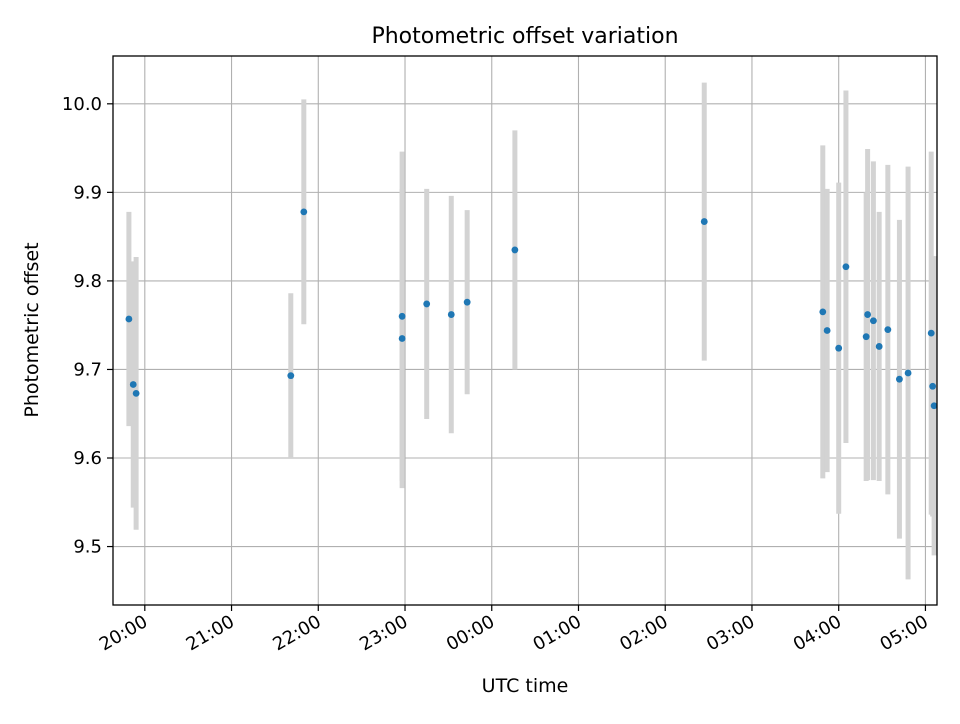 The width and height of the screenshot is (960, 724). Describe the element at coordinates (817, 633) in the screenshot. I see `x-tick-label: 04:00` at that location.